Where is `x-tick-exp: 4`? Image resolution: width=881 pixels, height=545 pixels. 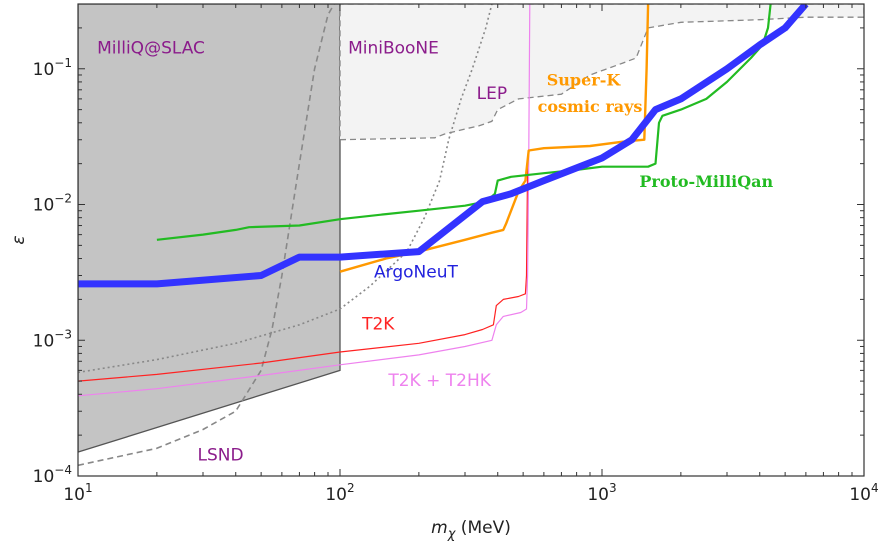 x-tick-exp: 4 is located at coordinates (875, 488).